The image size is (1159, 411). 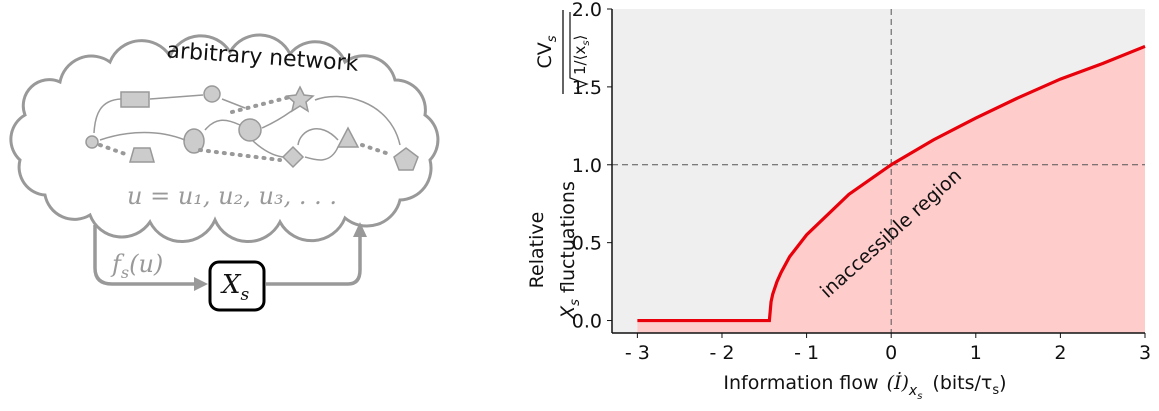 What do you see at coordinates (300, 99) in the screenshot?
I see `node-star-b` at bounding box center [300, 99].